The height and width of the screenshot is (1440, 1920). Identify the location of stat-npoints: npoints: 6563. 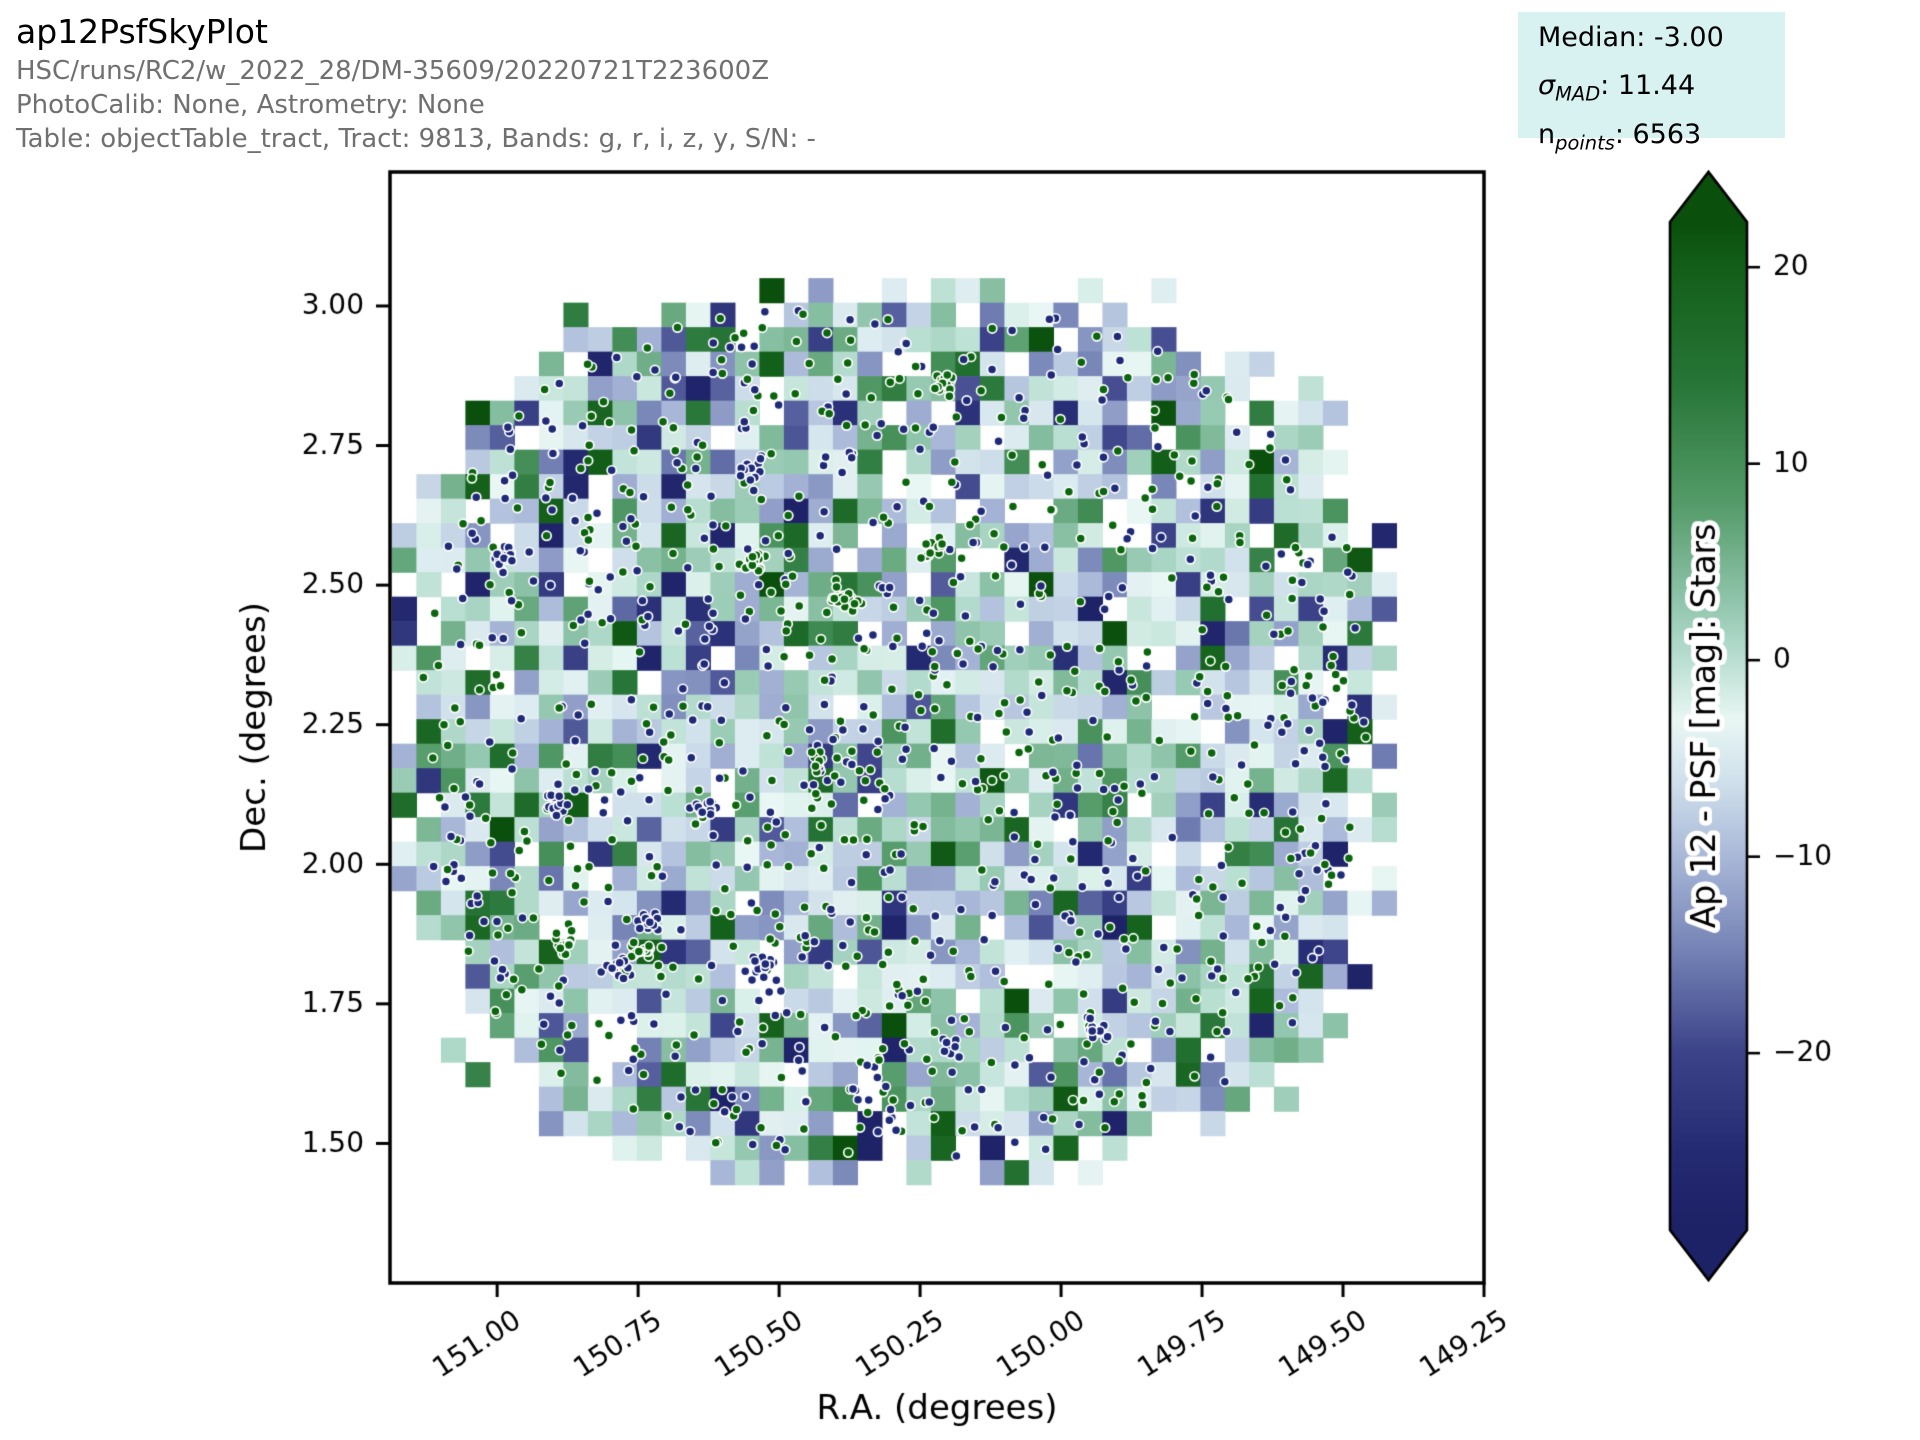
(1656, 139).